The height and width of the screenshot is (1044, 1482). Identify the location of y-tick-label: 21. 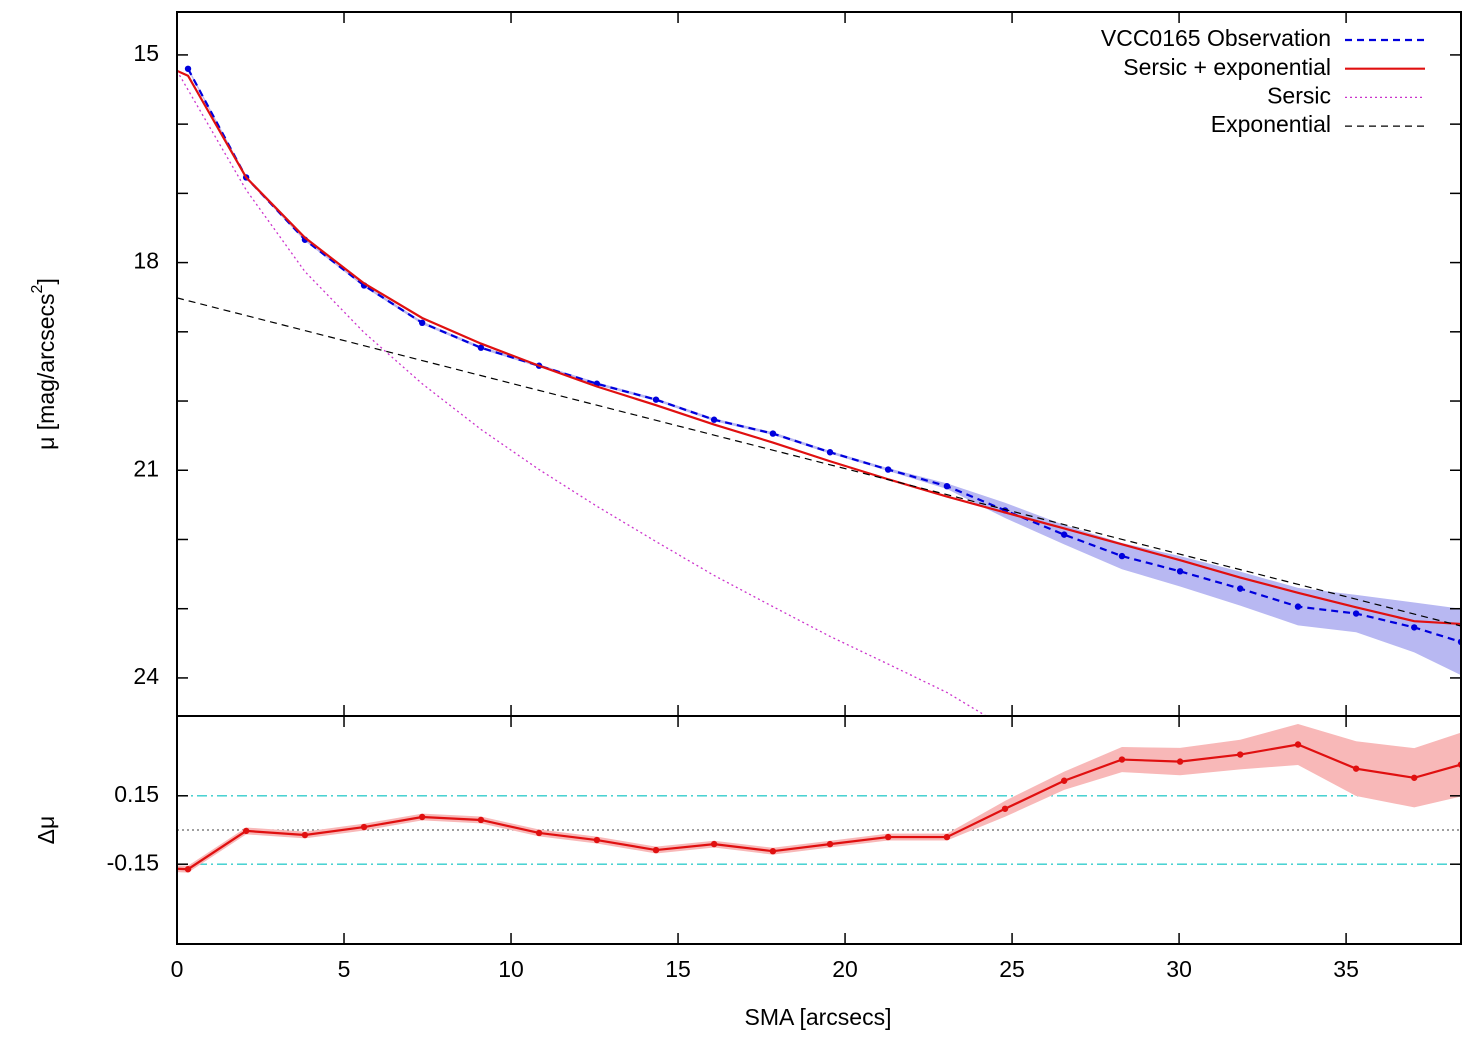
(146, 468).